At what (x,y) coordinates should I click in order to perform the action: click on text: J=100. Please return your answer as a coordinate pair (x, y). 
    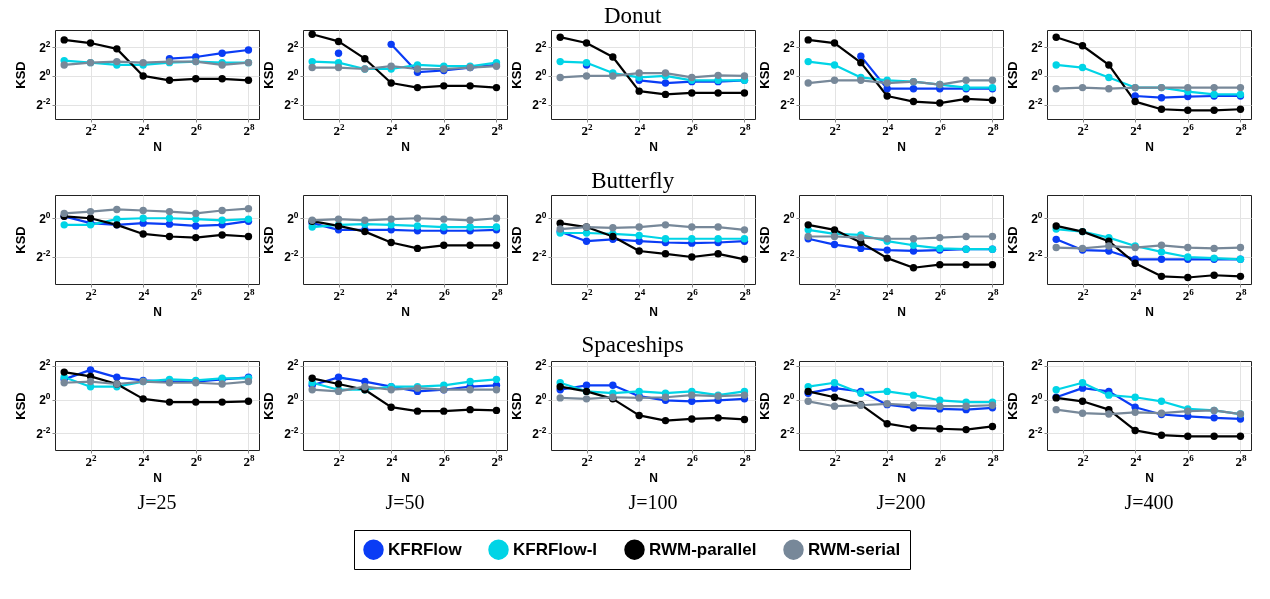
    Looking at the image, I should click on (653, 502).